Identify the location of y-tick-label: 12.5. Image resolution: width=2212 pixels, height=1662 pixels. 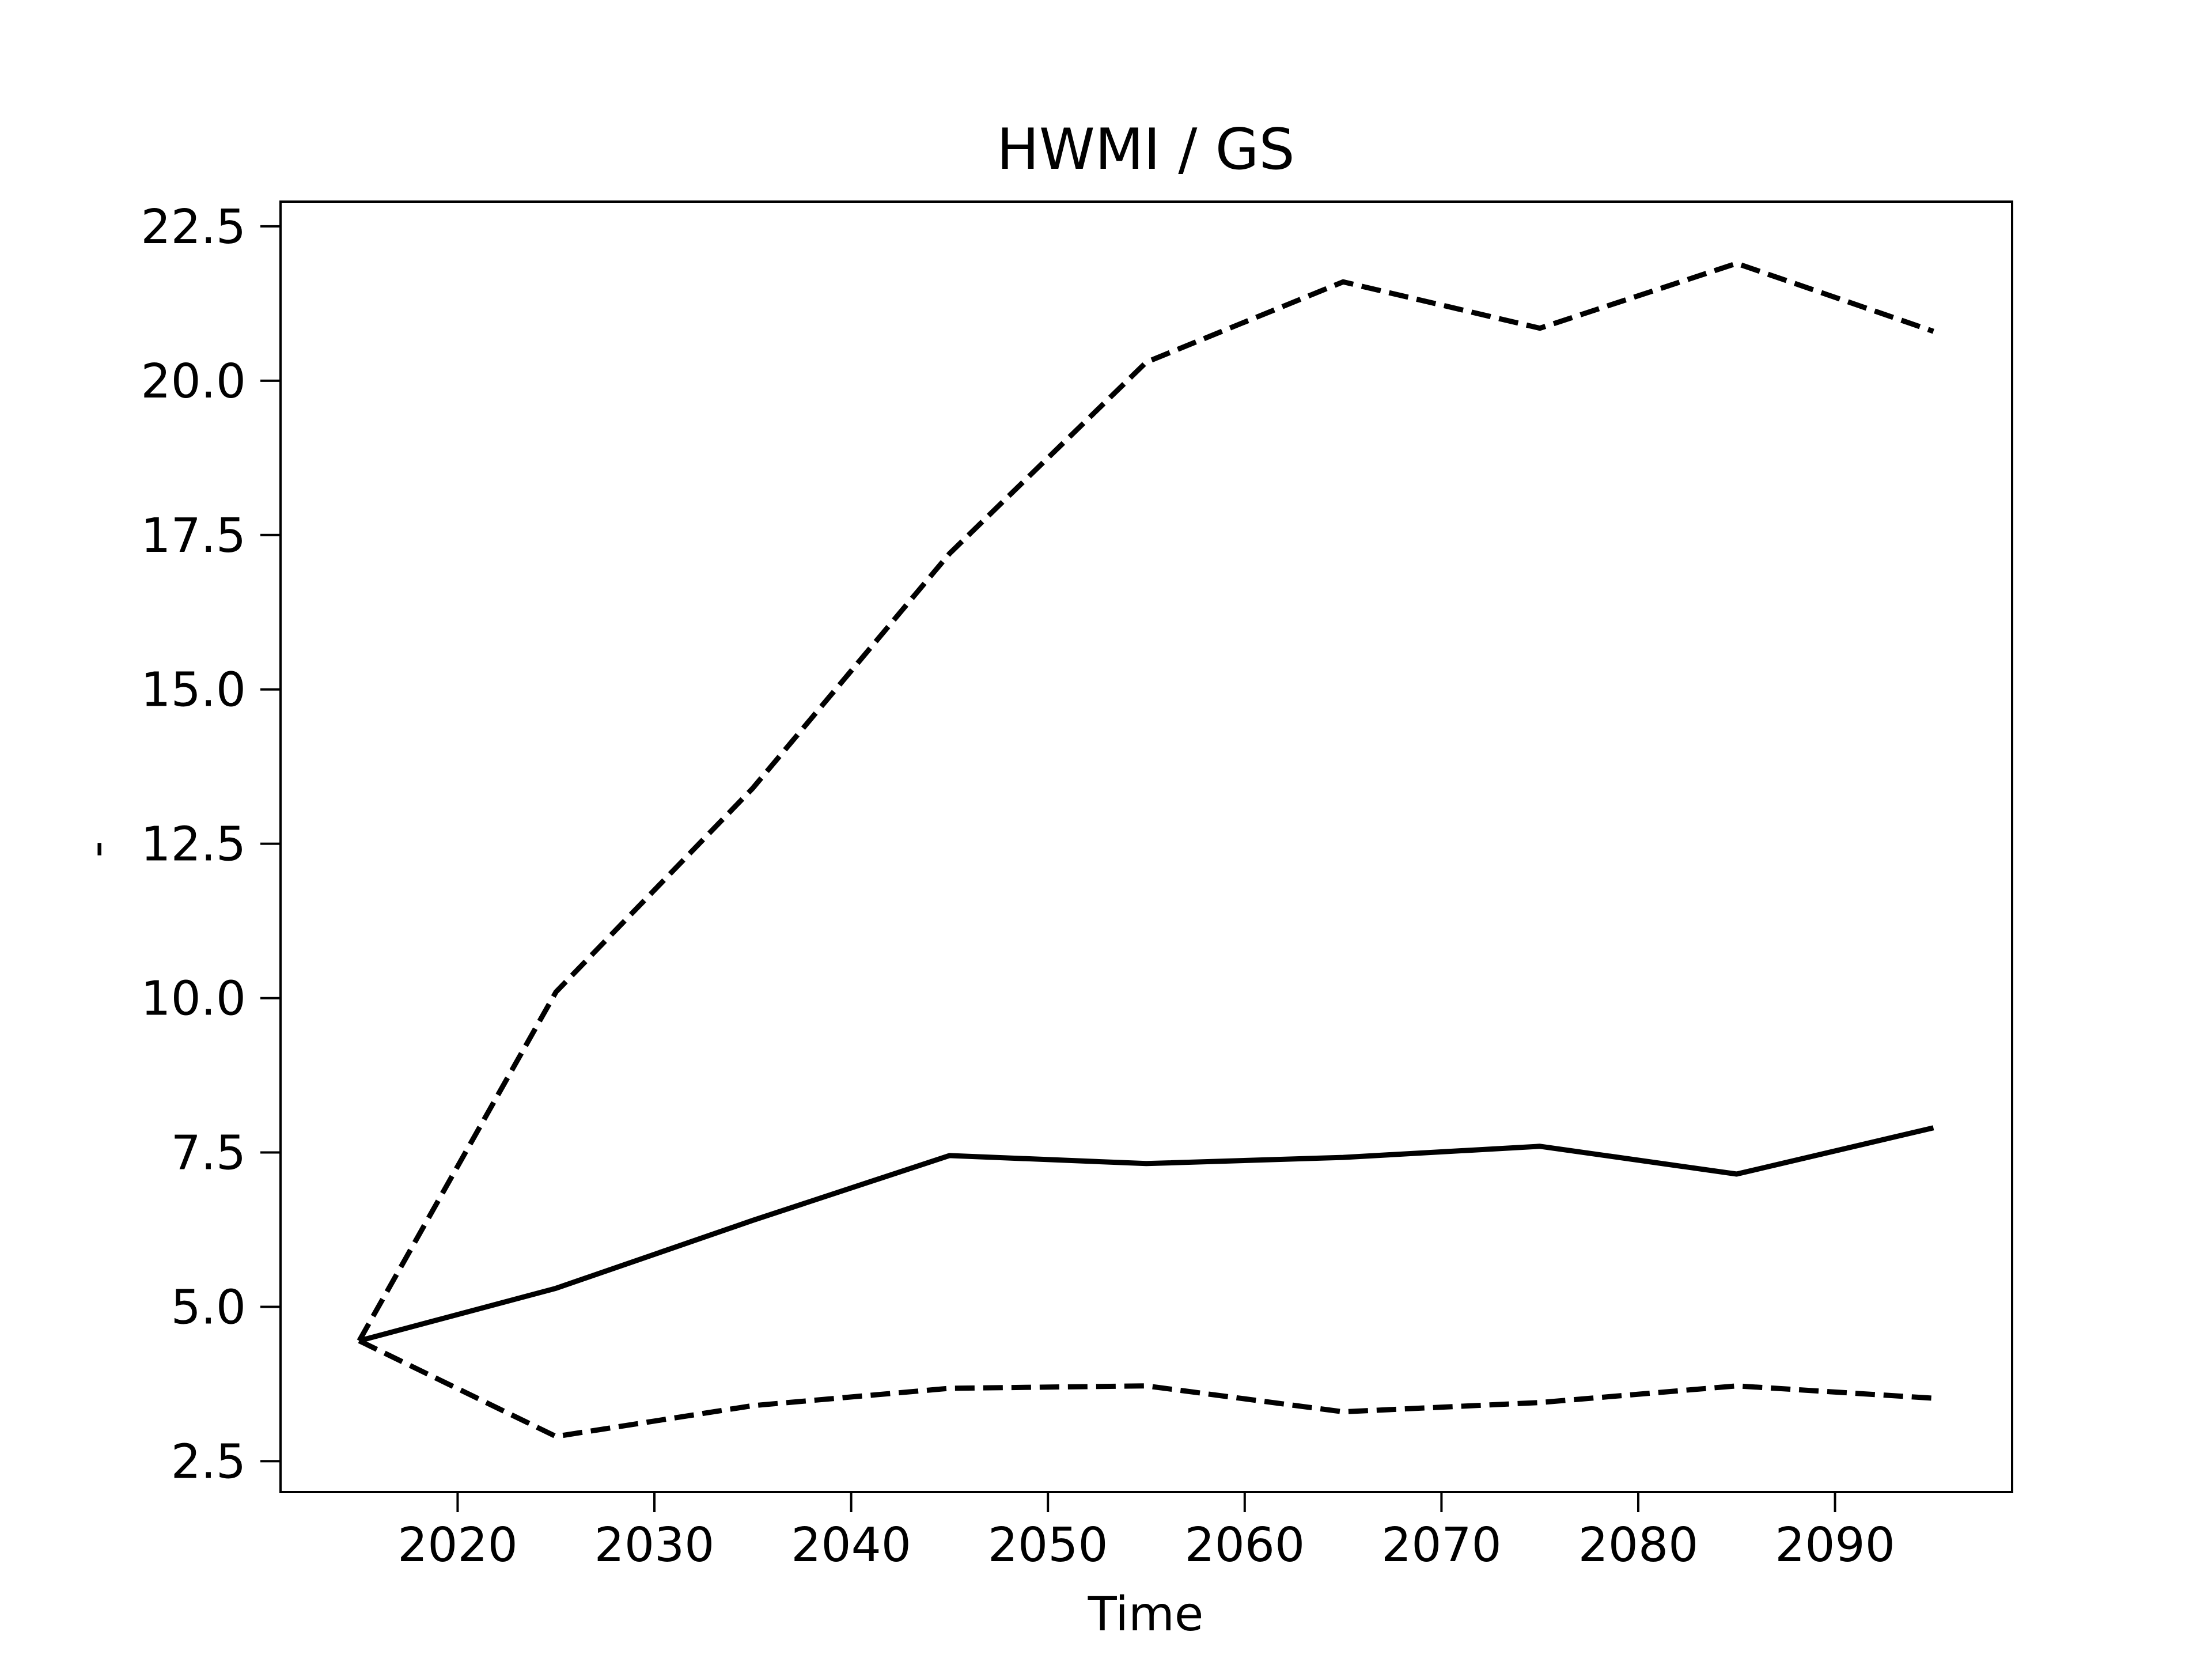
(193, 845).